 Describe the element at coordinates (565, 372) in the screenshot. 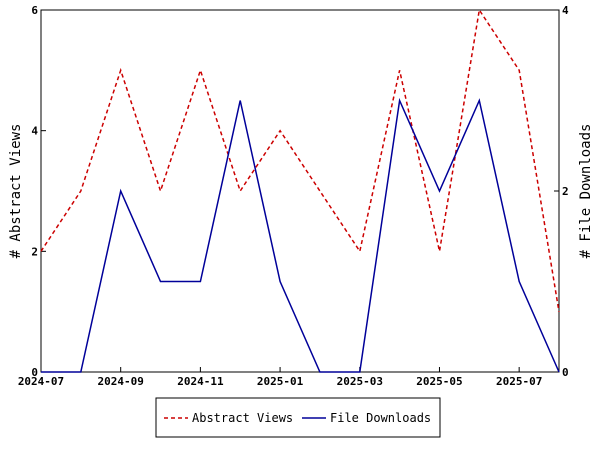

I see `y-right-tick-label-0: 0` at that location.